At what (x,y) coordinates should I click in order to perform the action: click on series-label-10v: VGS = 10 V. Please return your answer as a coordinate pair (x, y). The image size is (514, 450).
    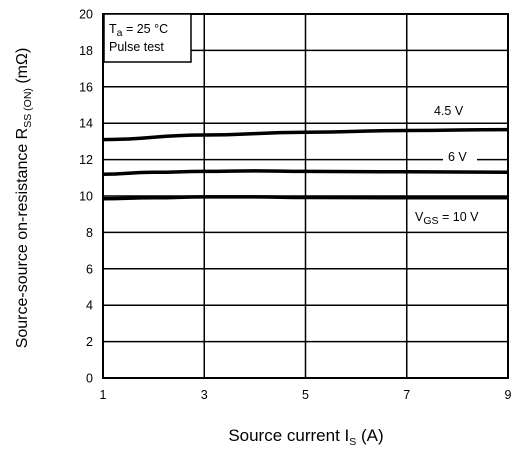
    Looking at the image, I should click on (447, 218).